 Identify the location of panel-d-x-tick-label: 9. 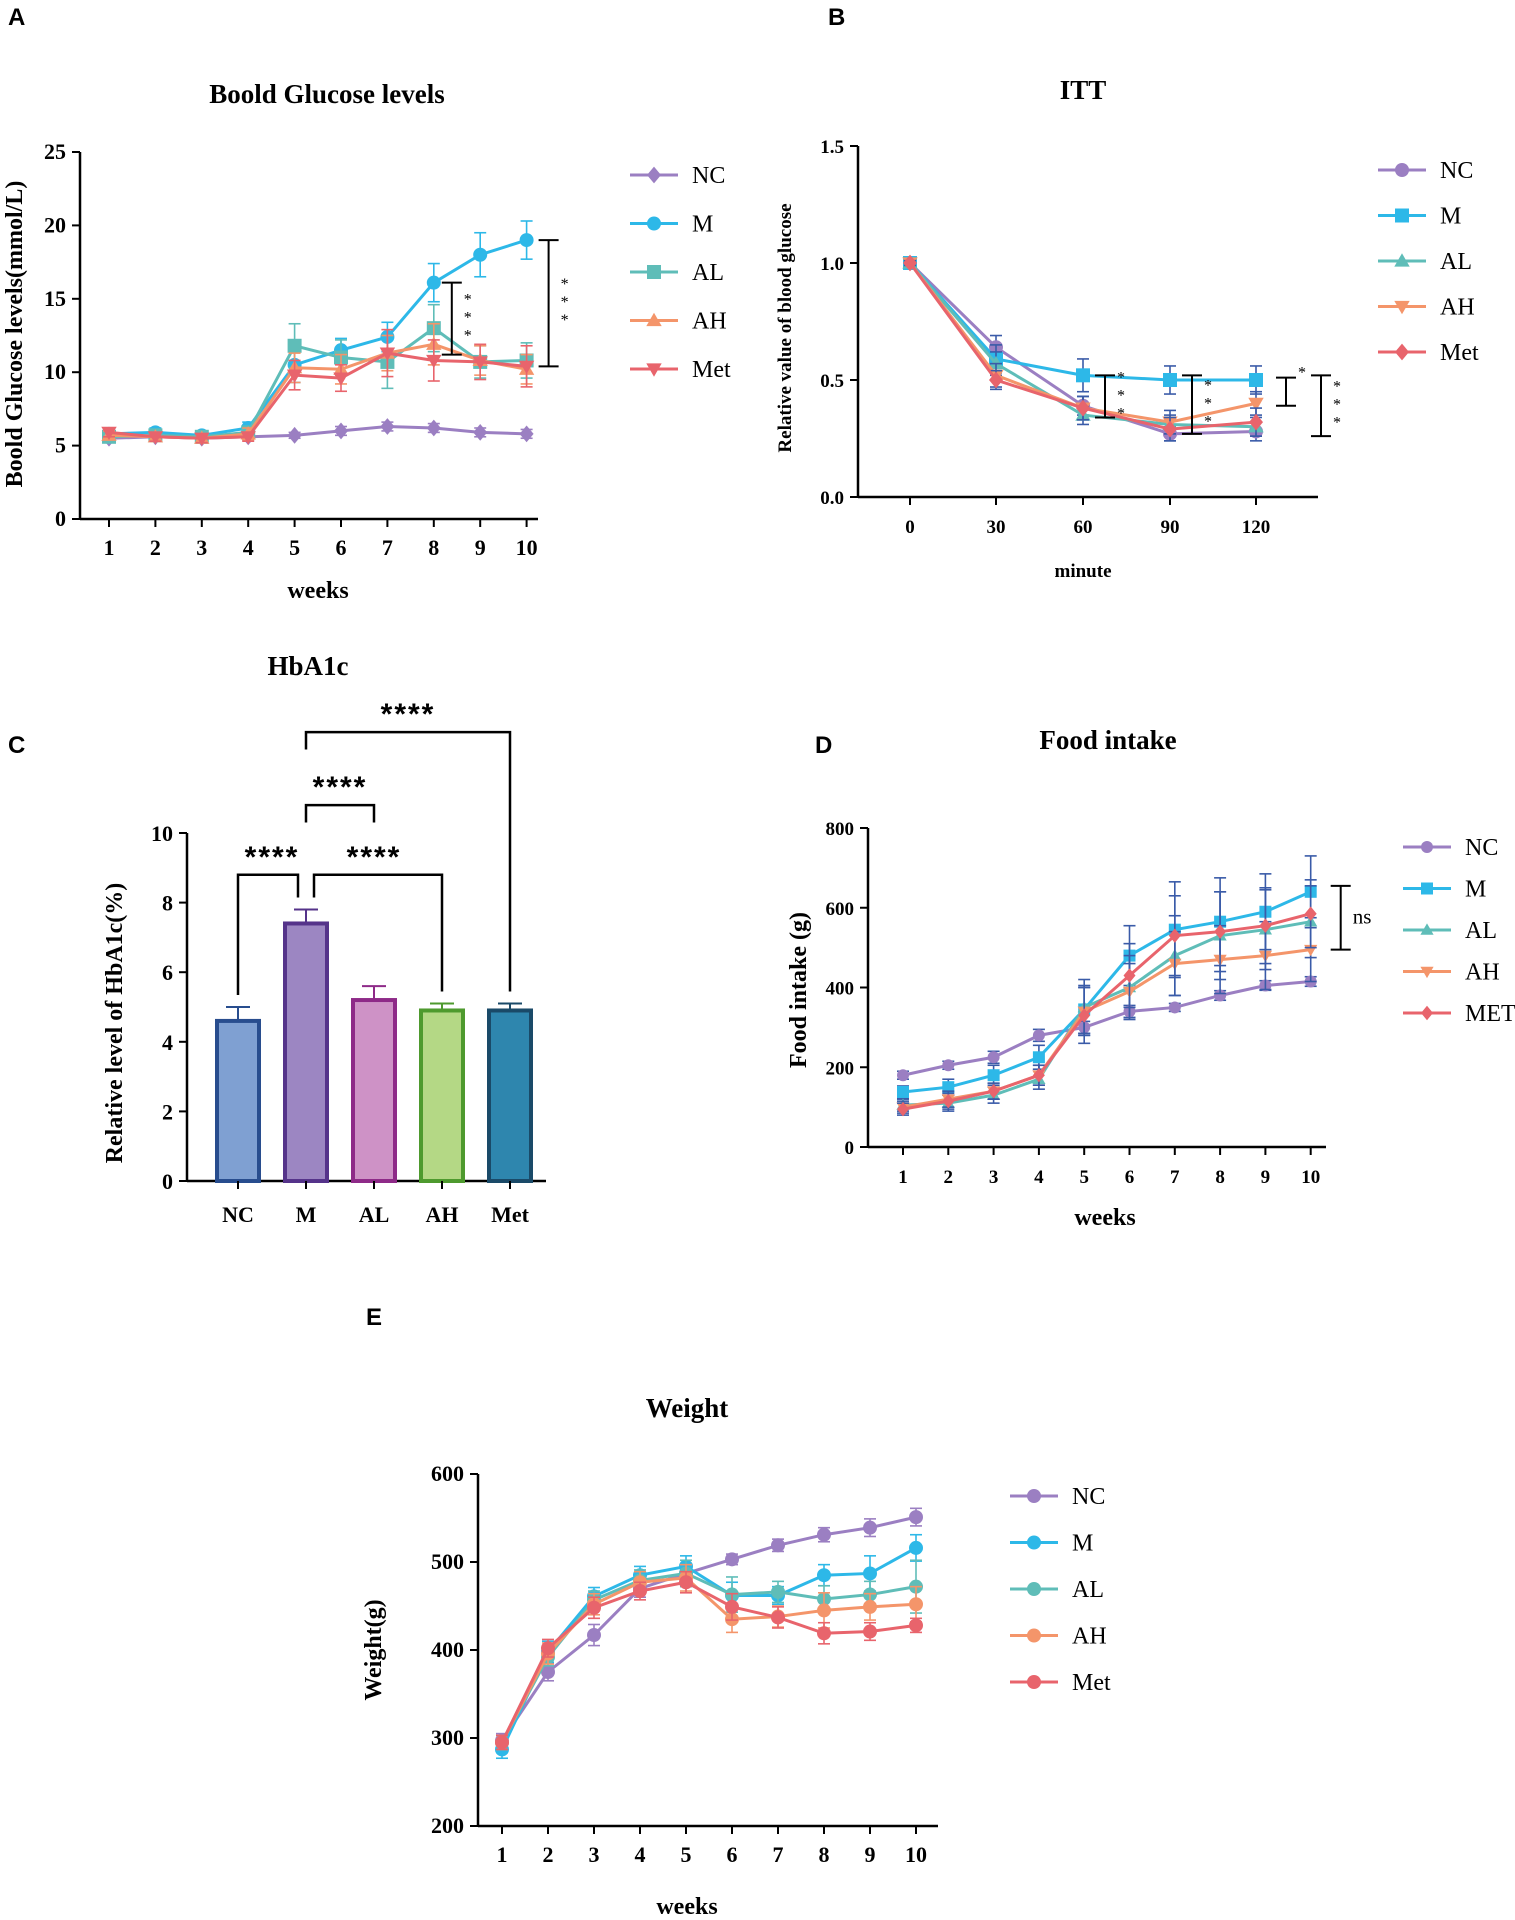
(1266, 1177).